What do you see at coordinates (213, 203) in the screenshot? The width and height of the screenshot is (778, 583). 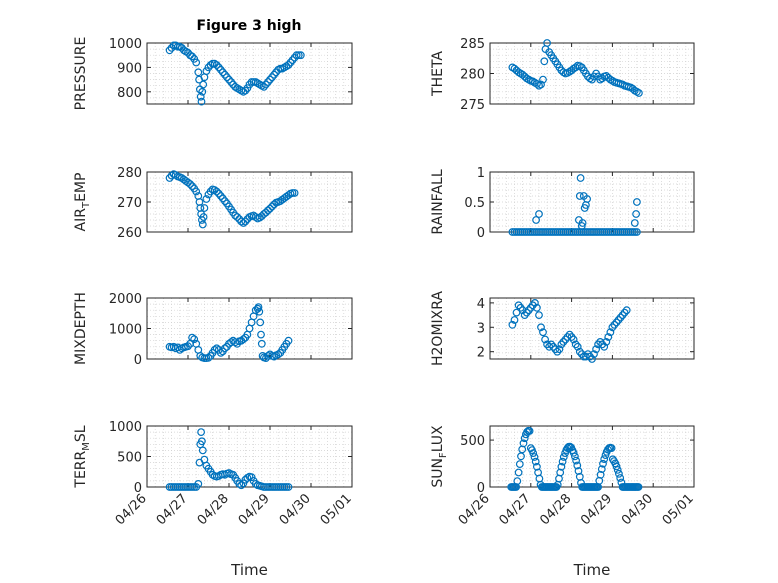 I see `panel-air-temp: 260 270 280 AIRTEMP` at bounding box center [213, 203].